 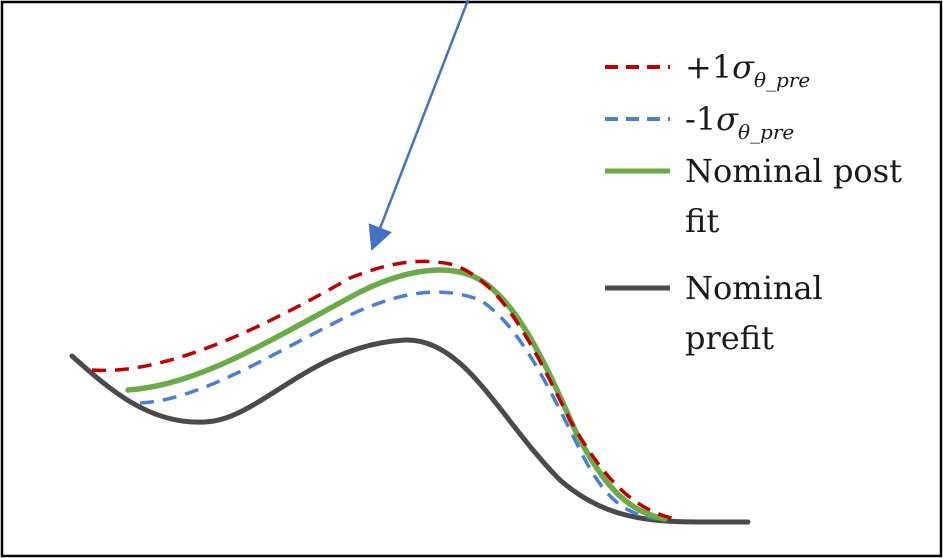 What do you see at coordinates (766, 132) in the screenshot?
I see `legend-minus-sigma-subscript: θ_pre` at bounding box center [766, 132].